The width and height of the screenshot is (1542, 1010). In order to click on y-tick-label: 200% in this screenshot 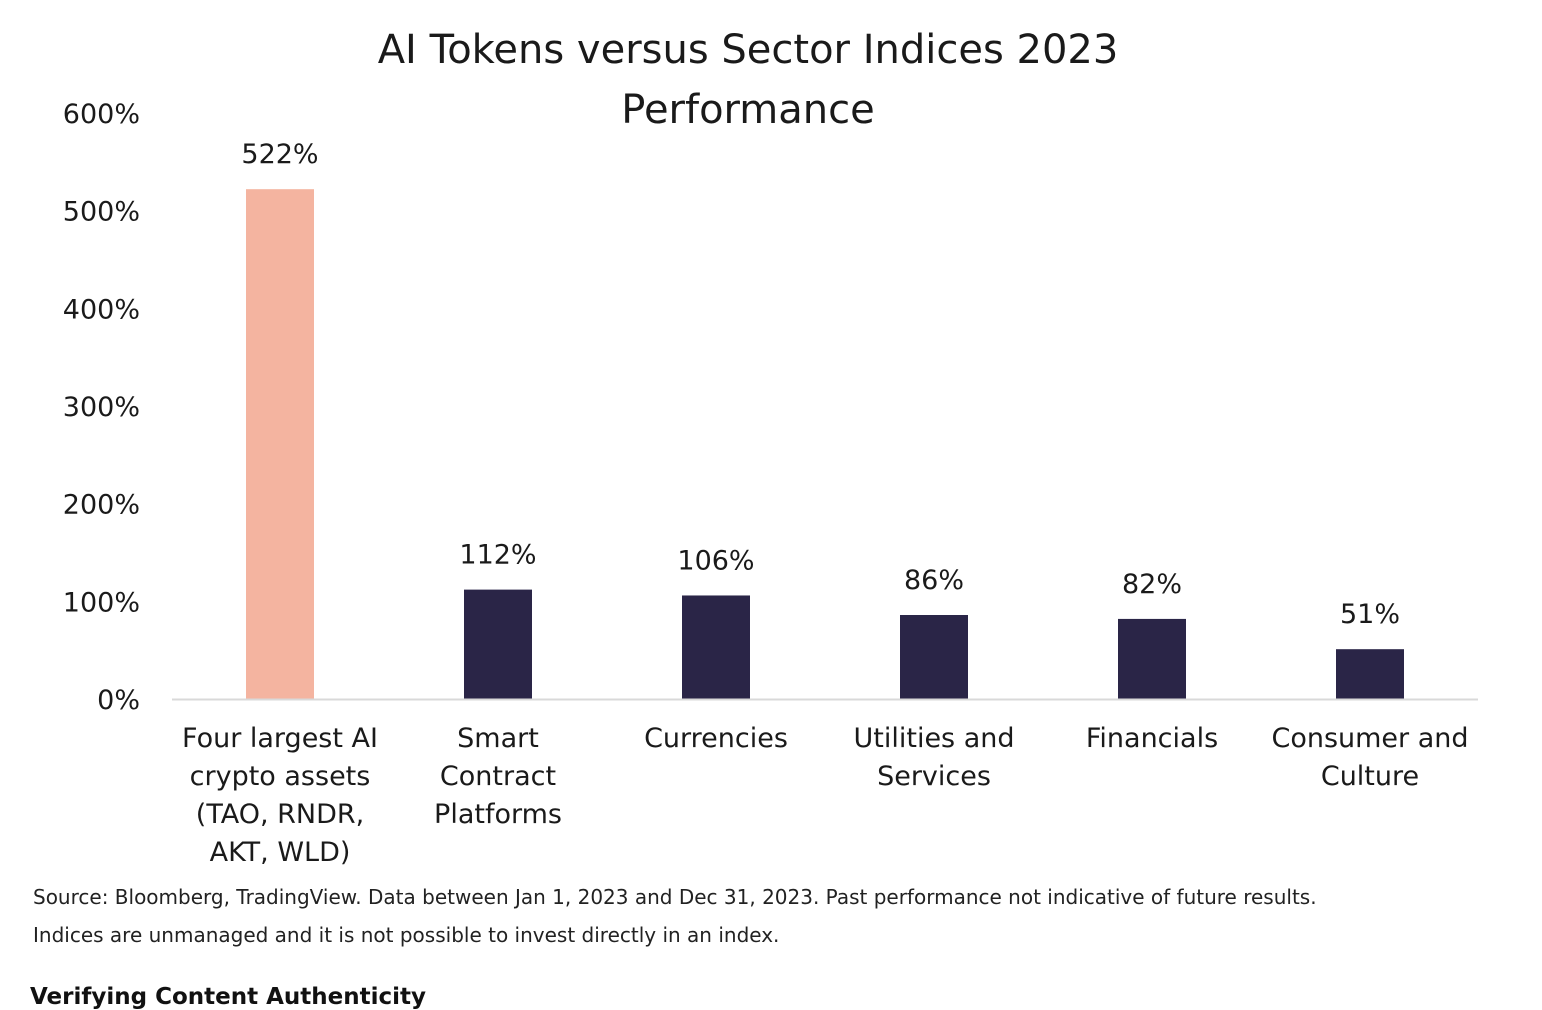, I will do `click(101, 505)`.